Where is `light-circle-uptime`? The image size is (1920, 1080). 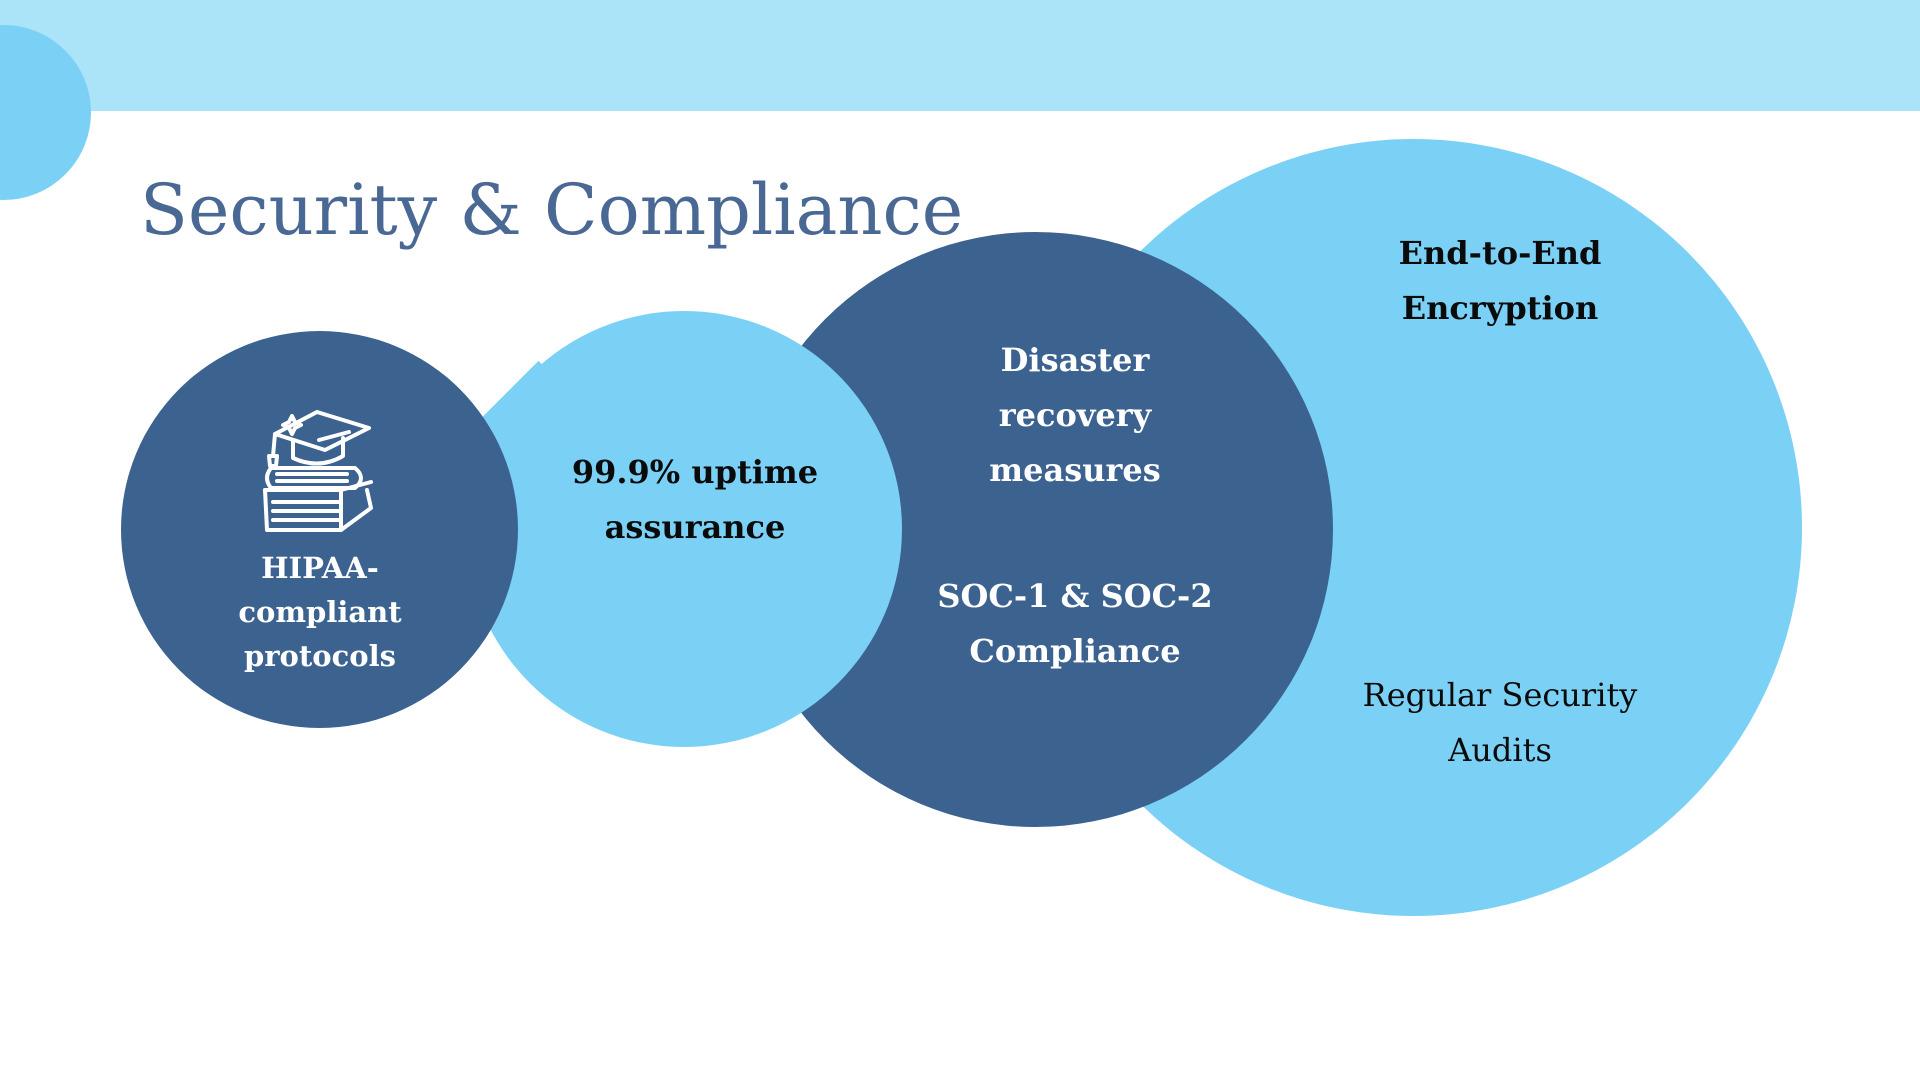
light-circle-uptime is located at coordinates (684, 529).